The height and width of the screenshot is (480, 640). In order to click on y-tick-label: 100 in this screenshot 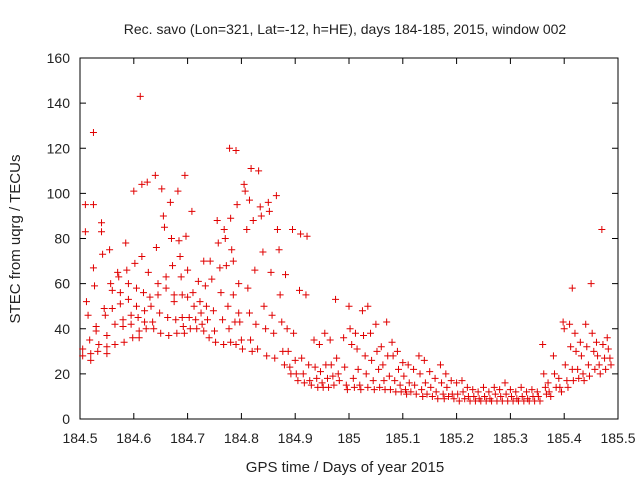, I will do `click(59, 193)`.